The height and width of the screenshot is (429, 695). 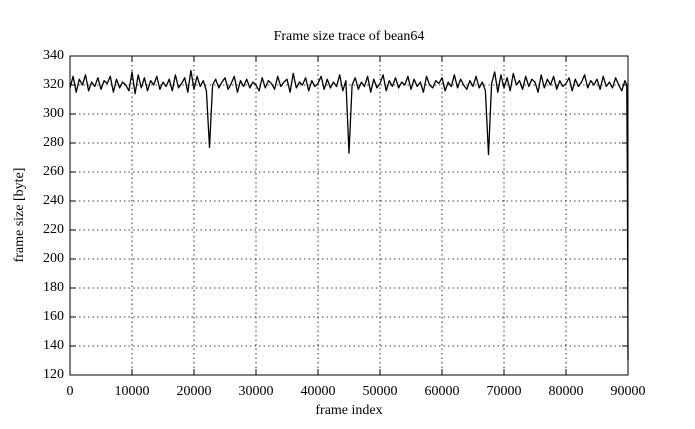 What do you see at coordinates (132, 391) in the screenshot?
I see `x-tick-label: 10000` at bounding box center [132, 391].